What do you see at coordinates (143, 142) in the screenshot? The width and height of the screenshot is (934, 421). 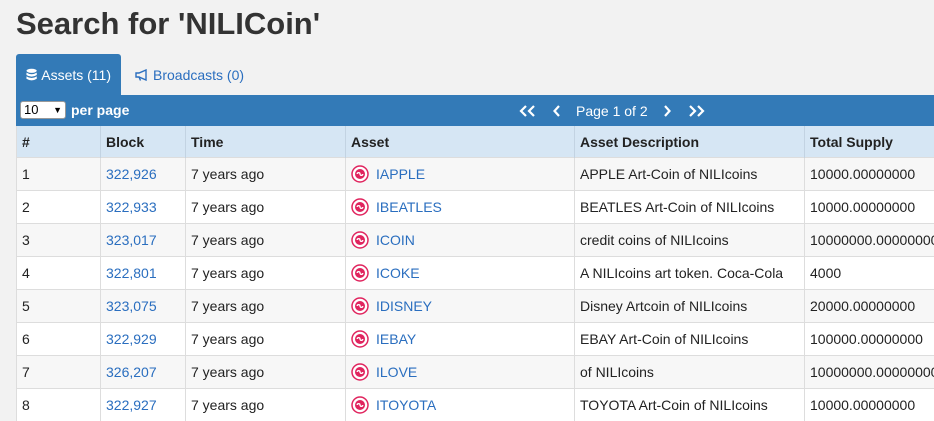 I see `column-header-block: Block` at bounding box center [143, 142].